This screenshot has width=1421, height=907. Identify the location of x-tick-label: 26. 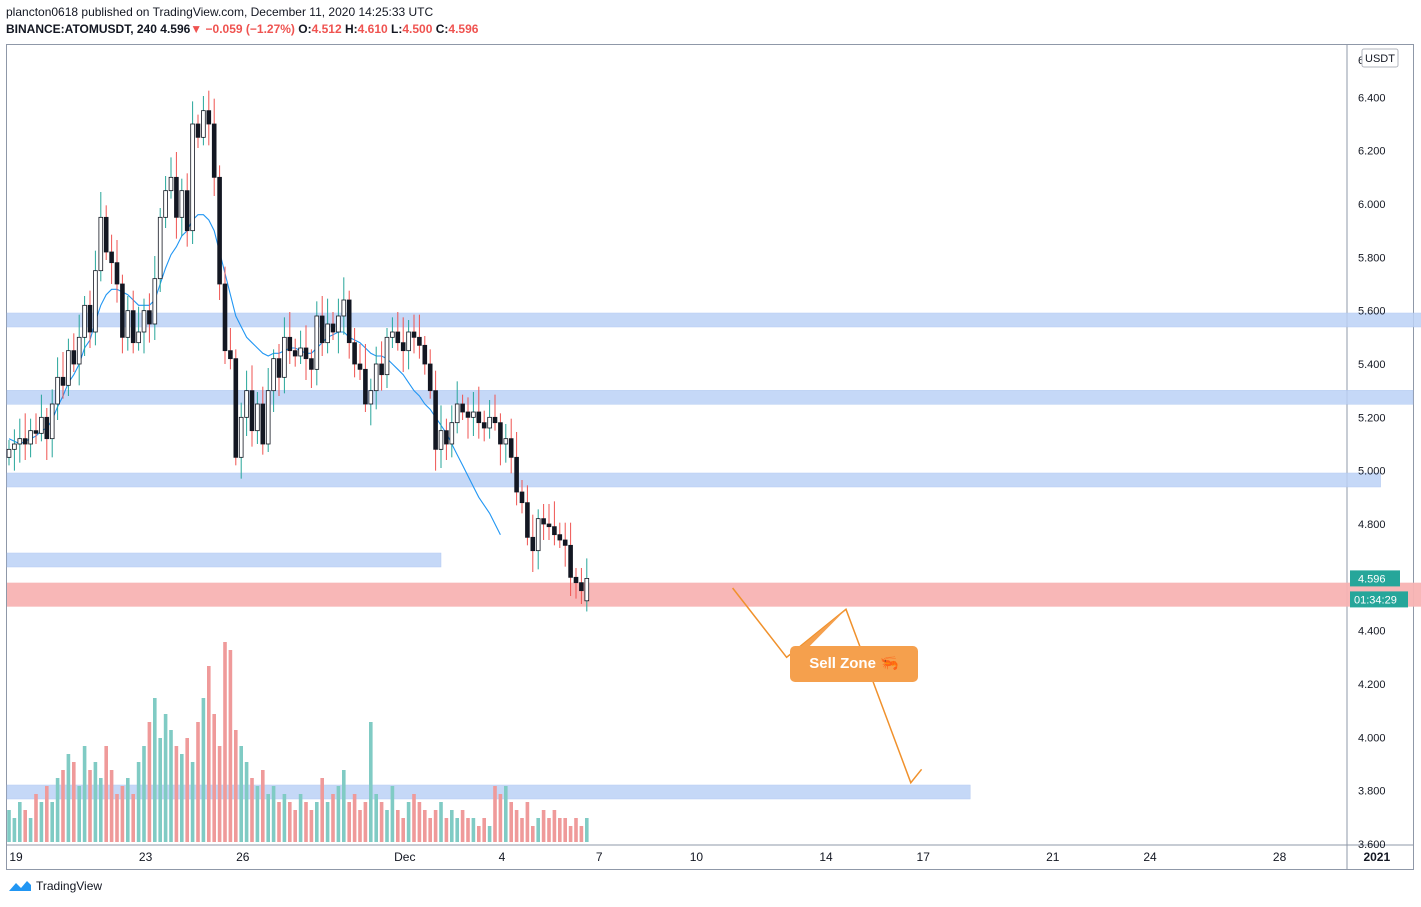
(243, 857).